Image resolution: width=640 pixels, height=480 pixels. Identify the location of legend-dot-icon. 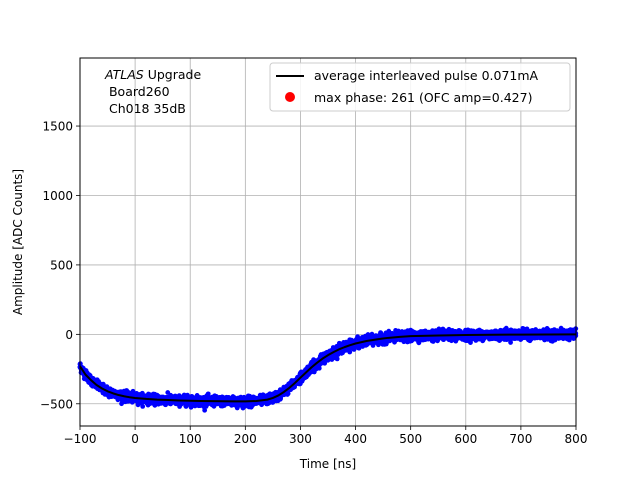
(290, 97).